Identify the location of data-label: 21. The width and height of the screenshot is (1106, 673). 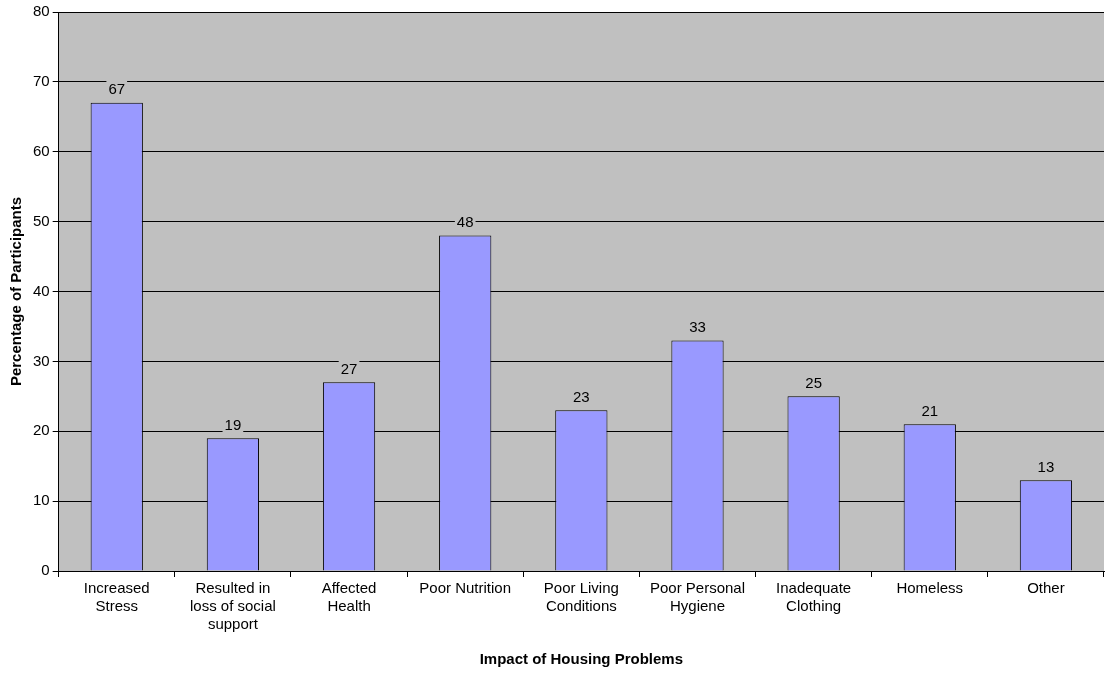
(930, 410).